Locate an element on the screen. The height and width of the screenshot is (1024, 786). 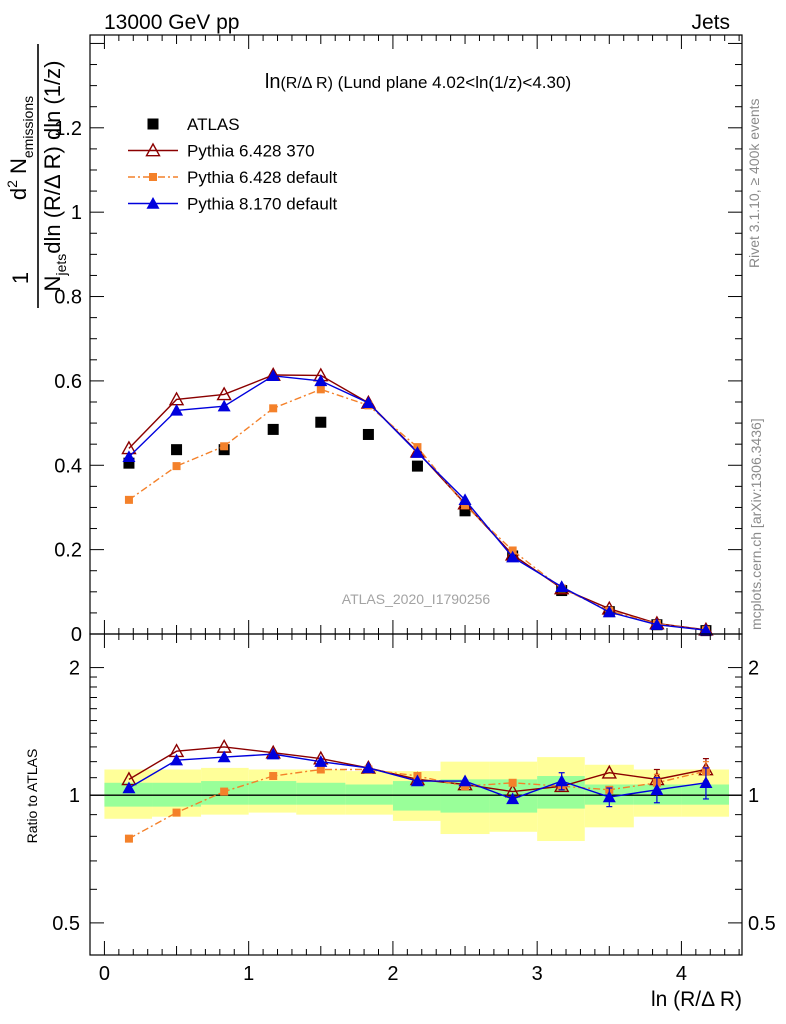
analysis-watermark: ATLAS_2020_I1790256 is located at coordinates (416, 599).